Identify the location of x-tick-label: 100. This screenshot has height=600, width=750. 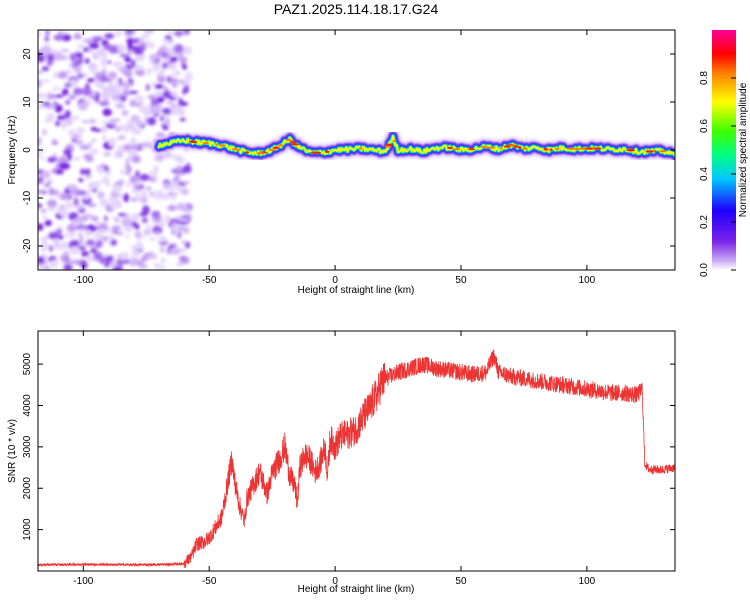
(587, 581).